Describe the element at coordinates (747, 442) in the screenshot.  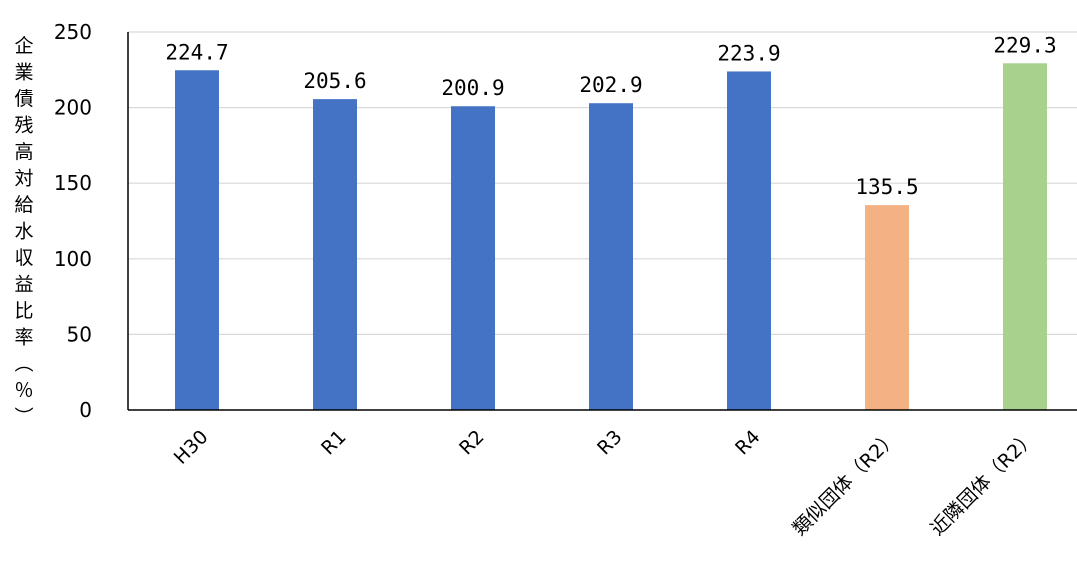
I see `x-tick-label: R4` at that location.